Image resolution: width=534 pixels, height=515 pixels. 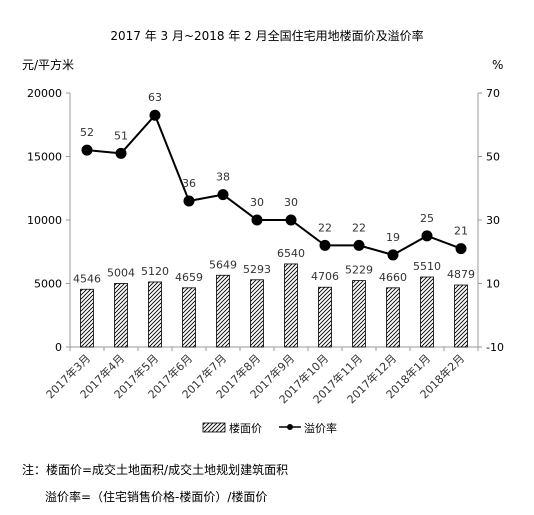 I want to click on premium-rate-label: 52, so click(x=87, y=132).